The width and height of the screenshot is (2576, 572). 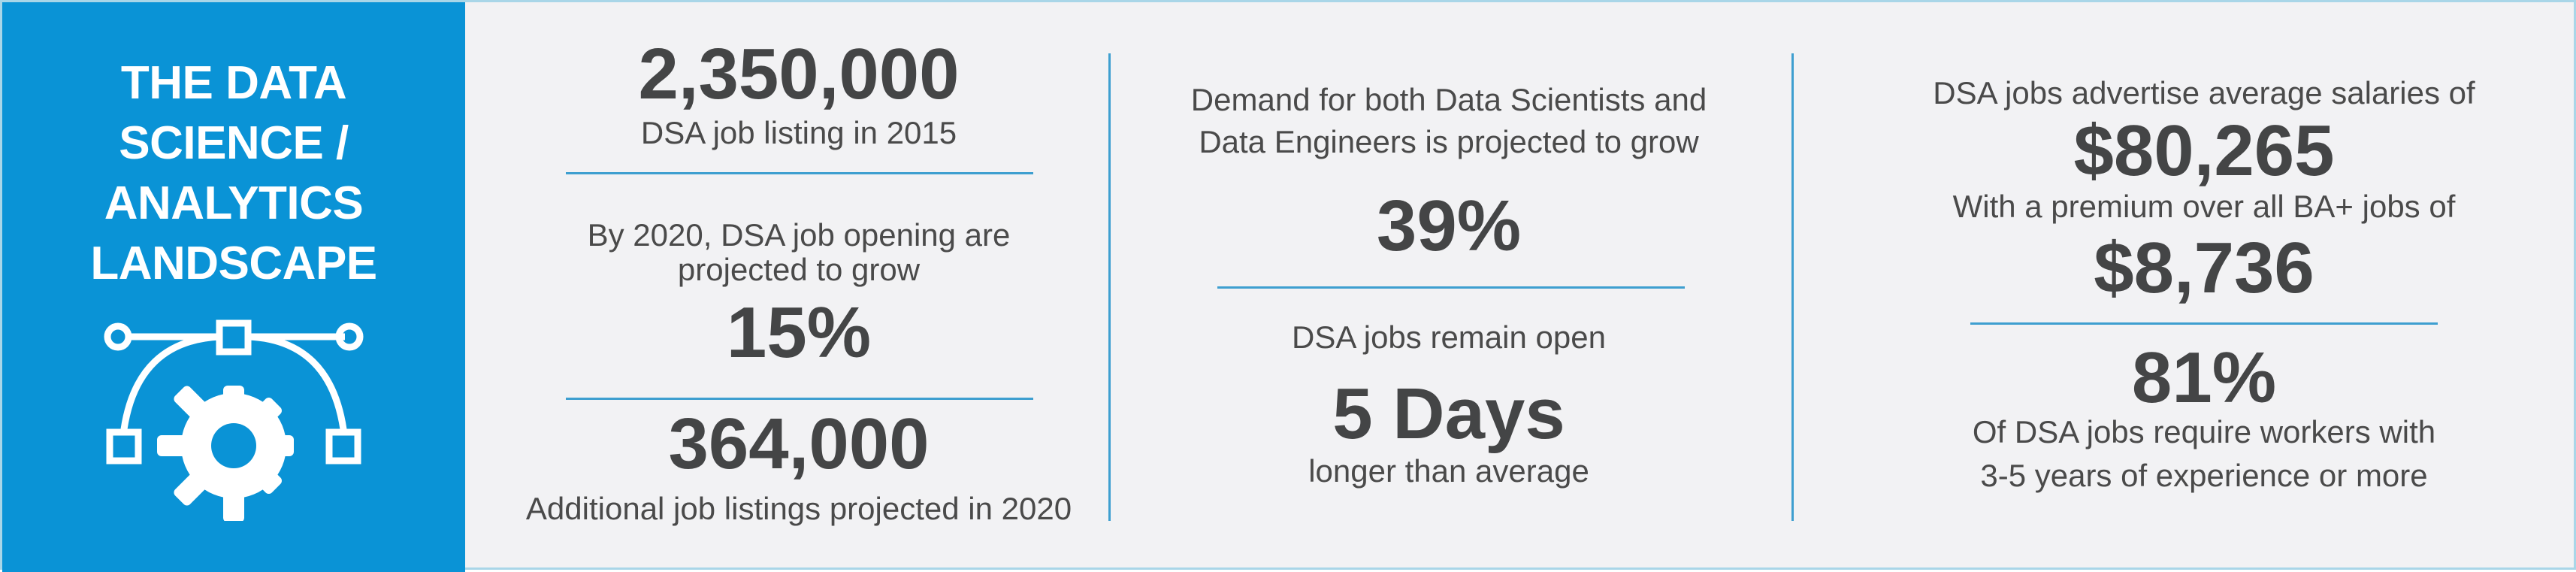 What do you see at coordinates (1449, 99) in the screenshot?
I see `demand-text-line1: Demand for both Data Scientists and` at bounding box center [1449, 99].